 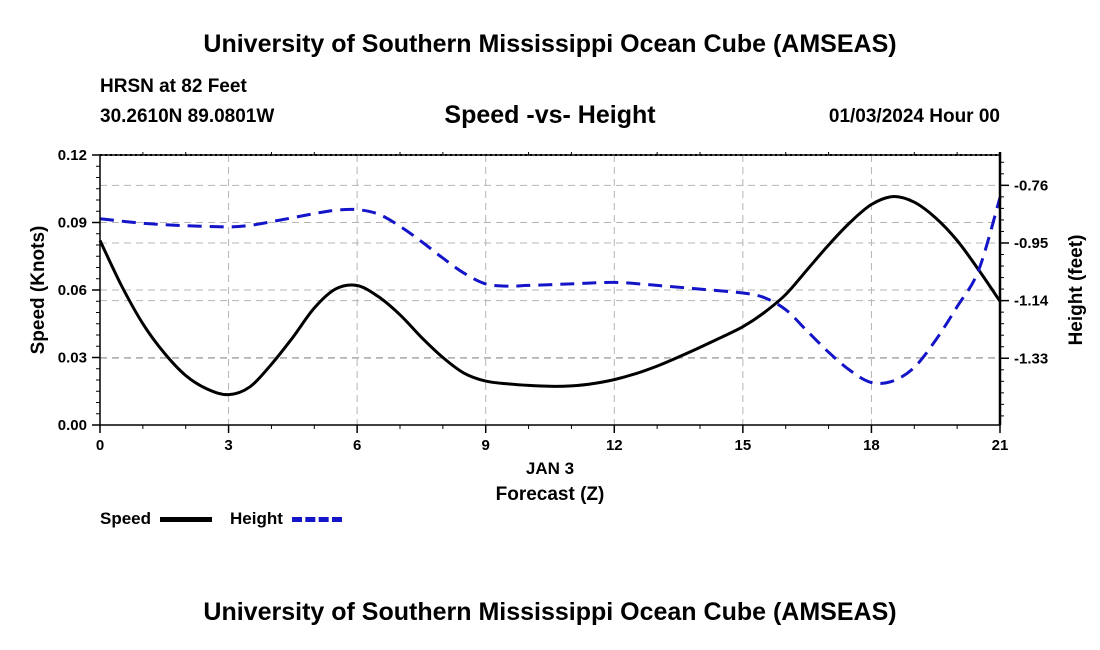 What do you see at coordinates (914, 116) in the screenshot?
I see `forecast-datetime: 01/03/2024 Hour 00` at bounding box center [914, 116].